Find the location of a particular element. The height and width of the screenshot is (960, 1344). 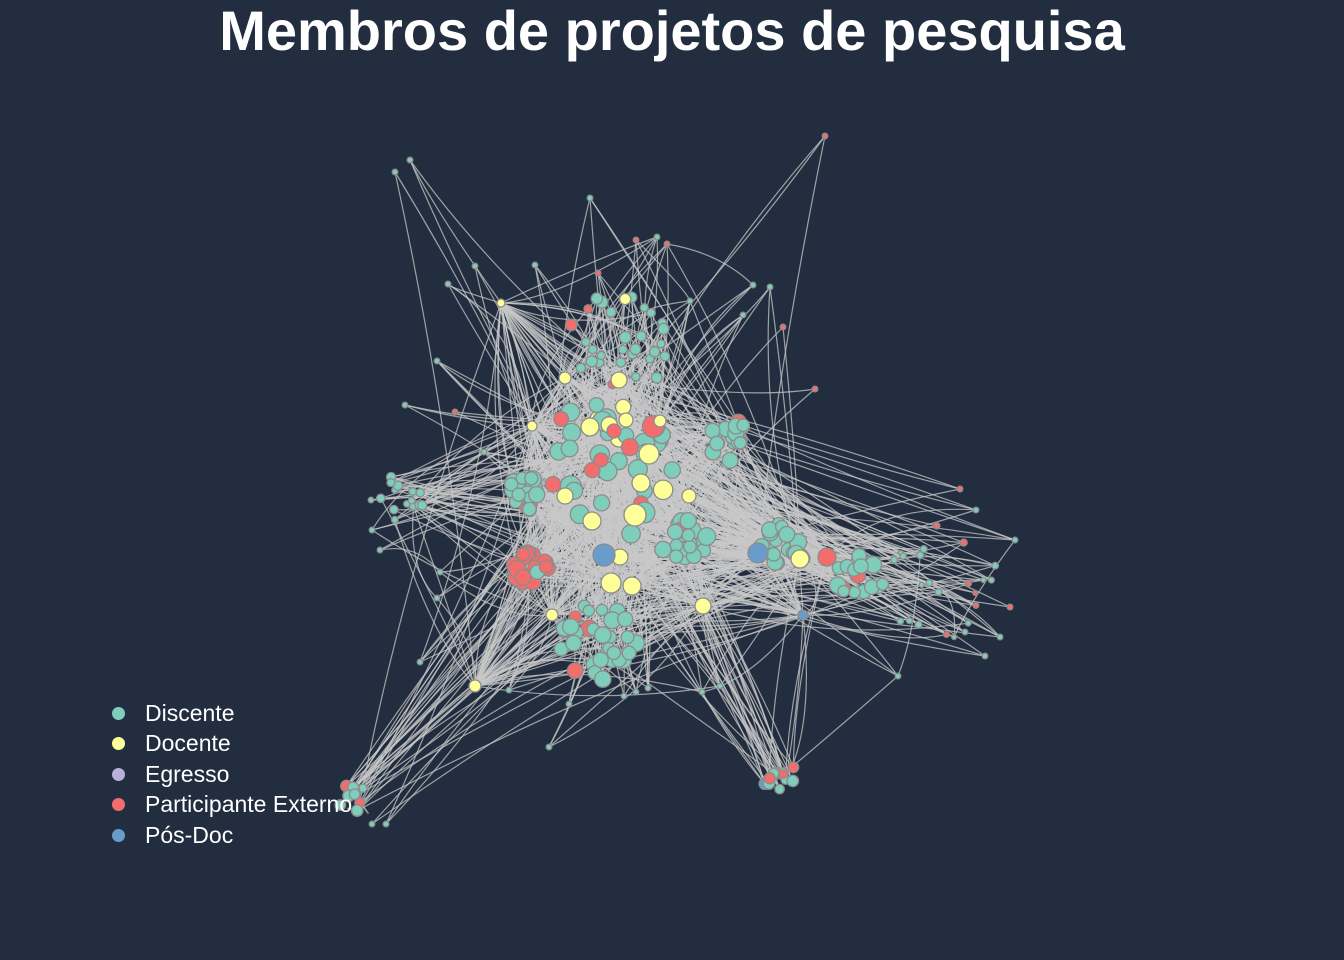

legend-swatch-egresso is located at coordinates (118, 774).